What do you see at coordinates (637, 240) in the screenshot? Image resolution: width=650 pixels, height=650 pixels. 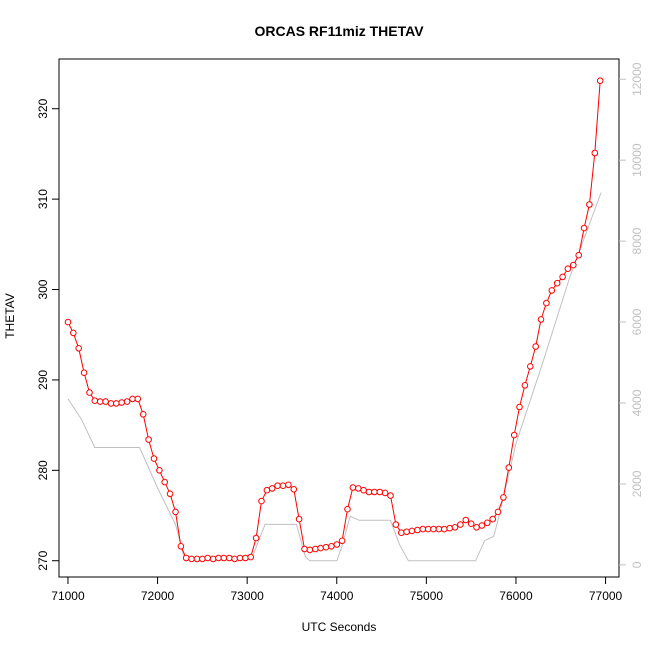 I see `y2-tick-label: 8000` at bounding box center [637, 240].